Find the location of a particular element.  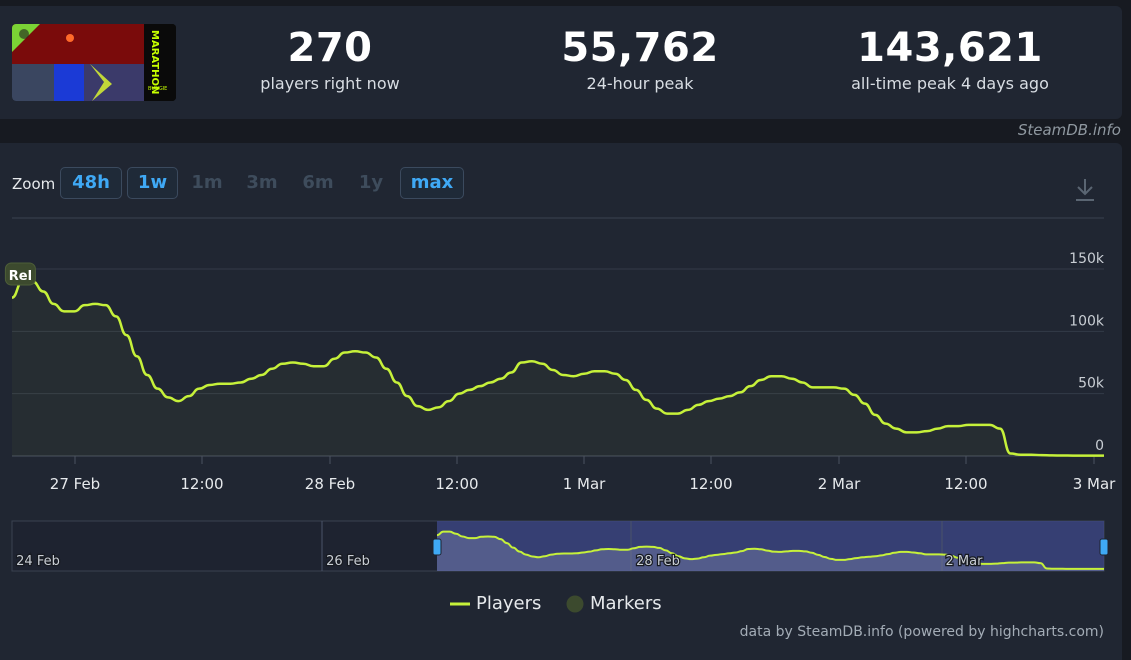

navigator-series-line is located at coordinates (770, 550).